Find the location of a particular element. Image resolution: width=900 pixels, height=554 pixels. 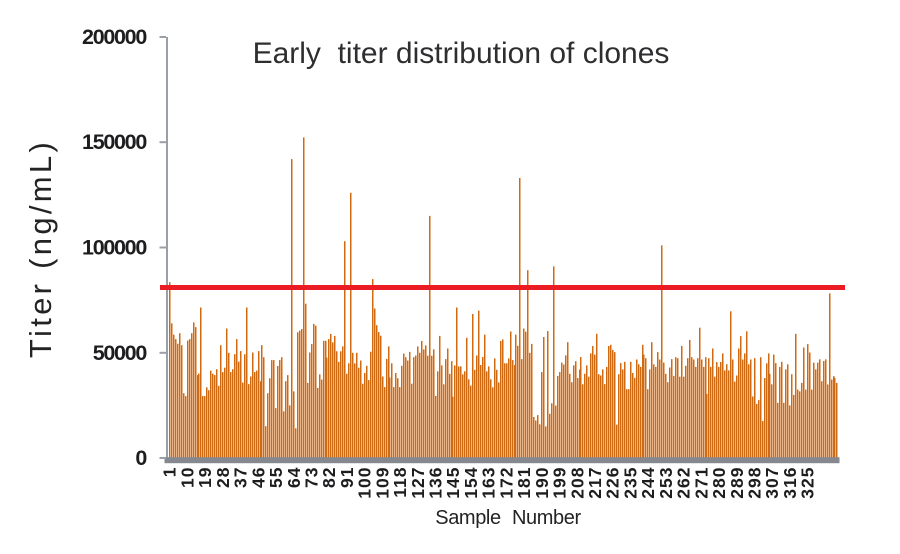

svg-text: 190 is located at coordinates (542, 483).